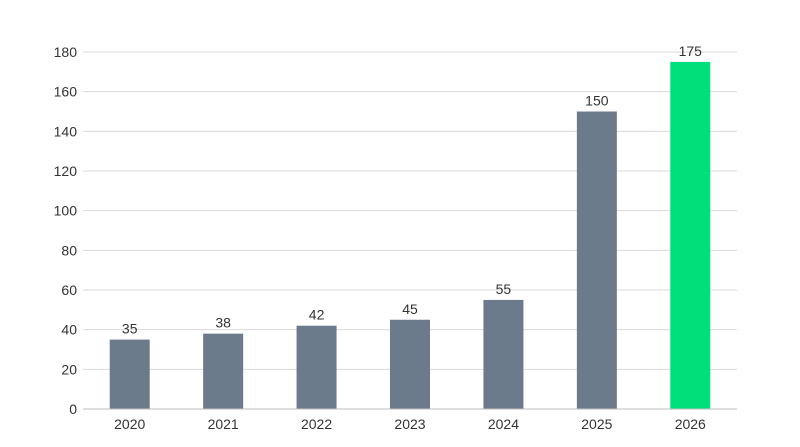 This screenshot has height=447, width=800. Describe the element at coordinates (69, 369) in the screenshot. I see `y-tick-label: 20` at that location.